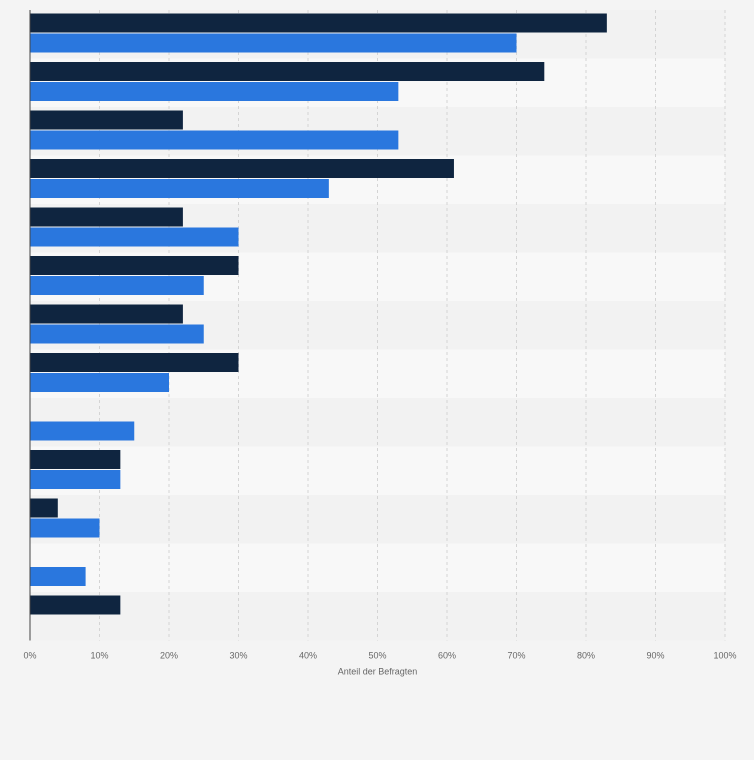  I want to click on x-tick-label: 30%, so click(238, 656).